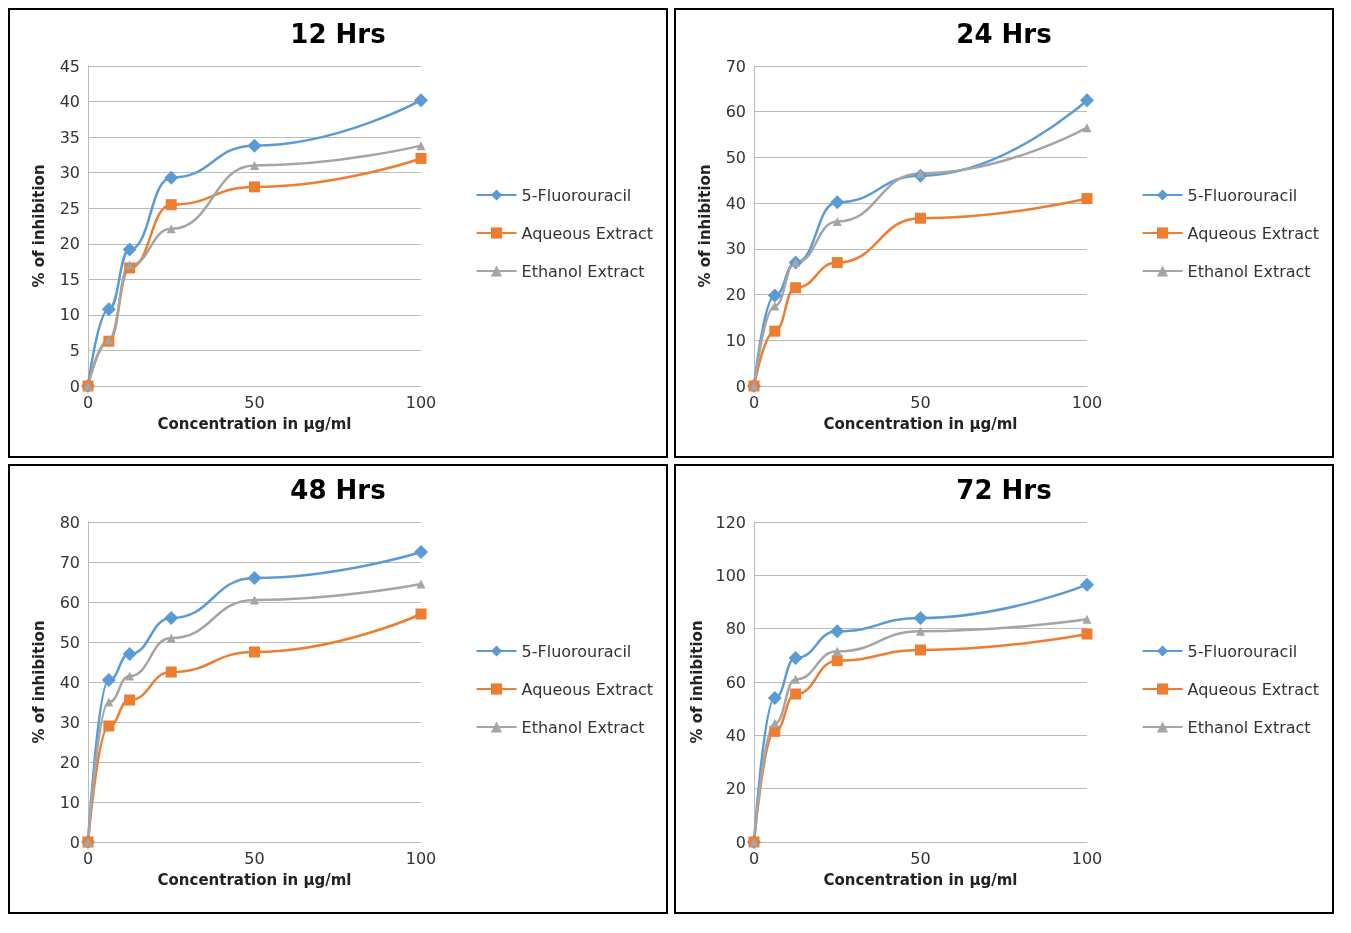 This screenshot has height=933, width=1351. Describe the element at coordinates (735, 340) in the screenshot. I see `y-tick-label: 10` at that location.